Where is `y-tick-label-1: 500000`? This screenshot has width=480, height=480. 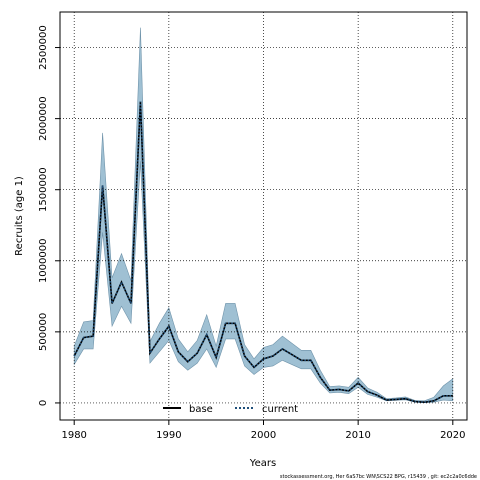 y-tick-label-1: 500000 is located at coordinates (43, 332).